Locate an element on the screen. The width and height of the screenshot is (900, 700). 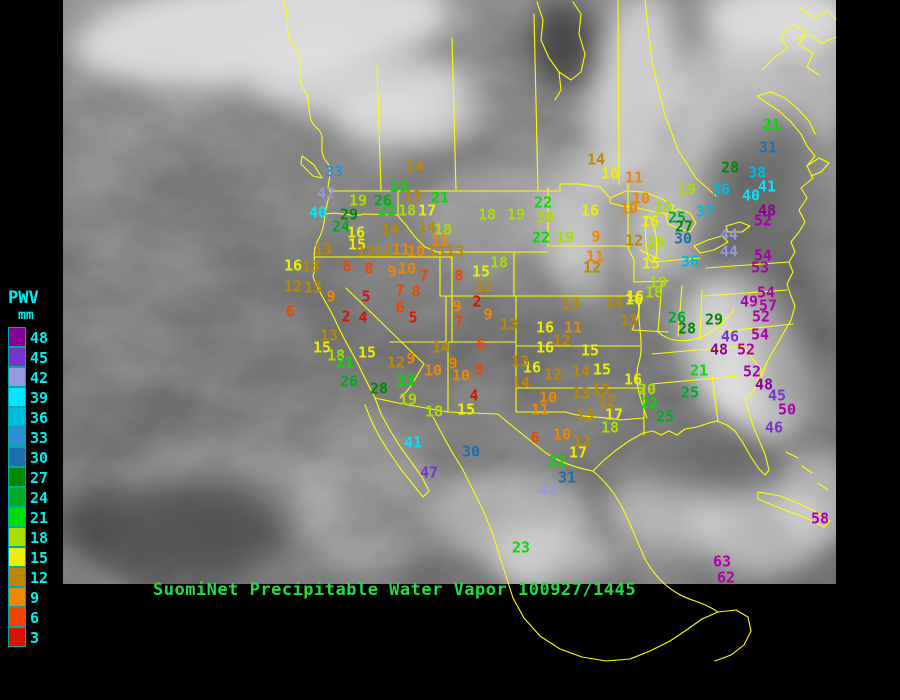
pwv-station: 52 is located at coordinates (761, 316).